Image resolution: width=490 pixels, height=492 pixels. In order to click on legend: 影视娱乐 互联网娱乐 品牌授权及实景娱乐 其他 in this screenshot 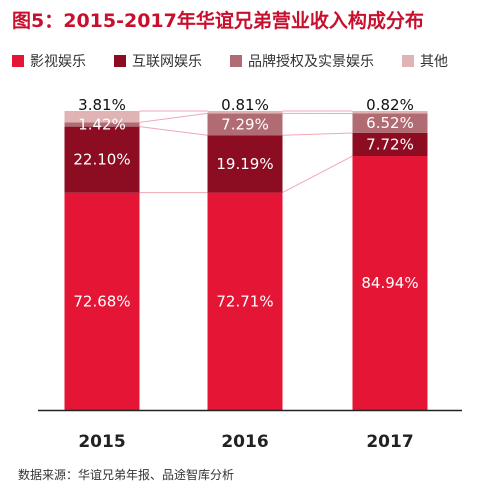, I will do `click(247, 61)`.